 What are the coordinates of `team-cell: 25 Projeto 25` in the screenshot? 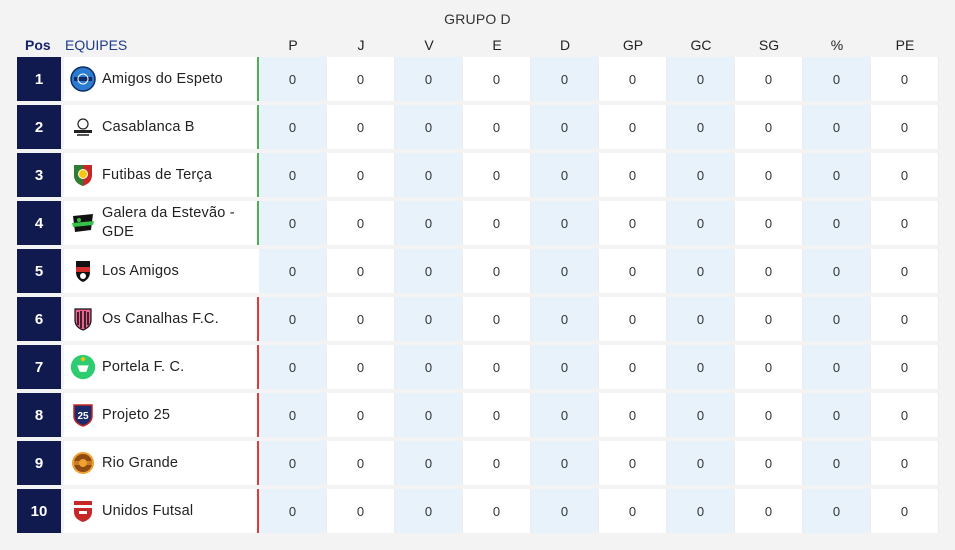 It's located at (160, 415).